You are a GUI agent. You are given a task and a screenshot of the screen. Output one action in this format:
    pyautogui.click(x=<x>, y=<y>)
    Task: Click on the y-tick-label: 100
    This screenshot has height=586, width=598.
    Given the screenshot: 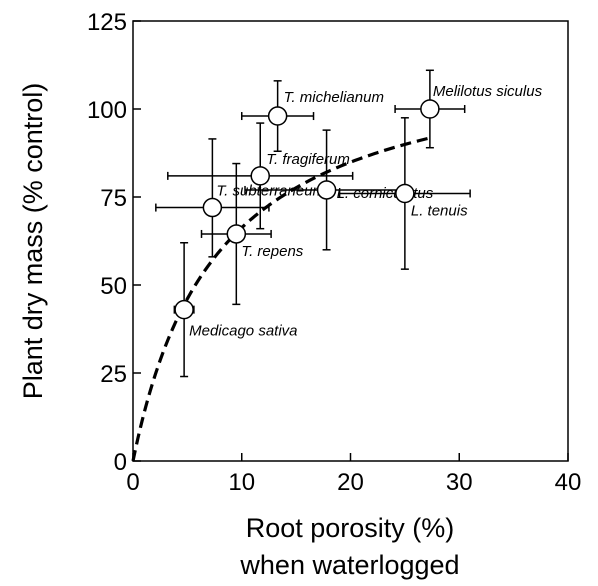 What is the action you would take?
    pyautogui.click(x=107, y=110)
    